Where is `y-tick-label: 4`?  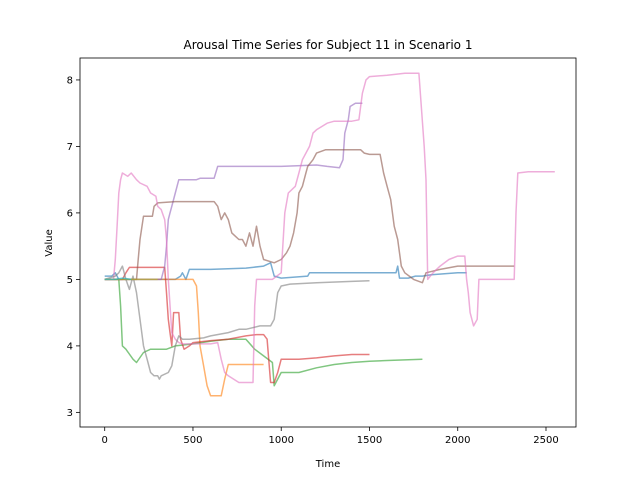 y-tick-label: 4 is located at coordinates (70, 346).